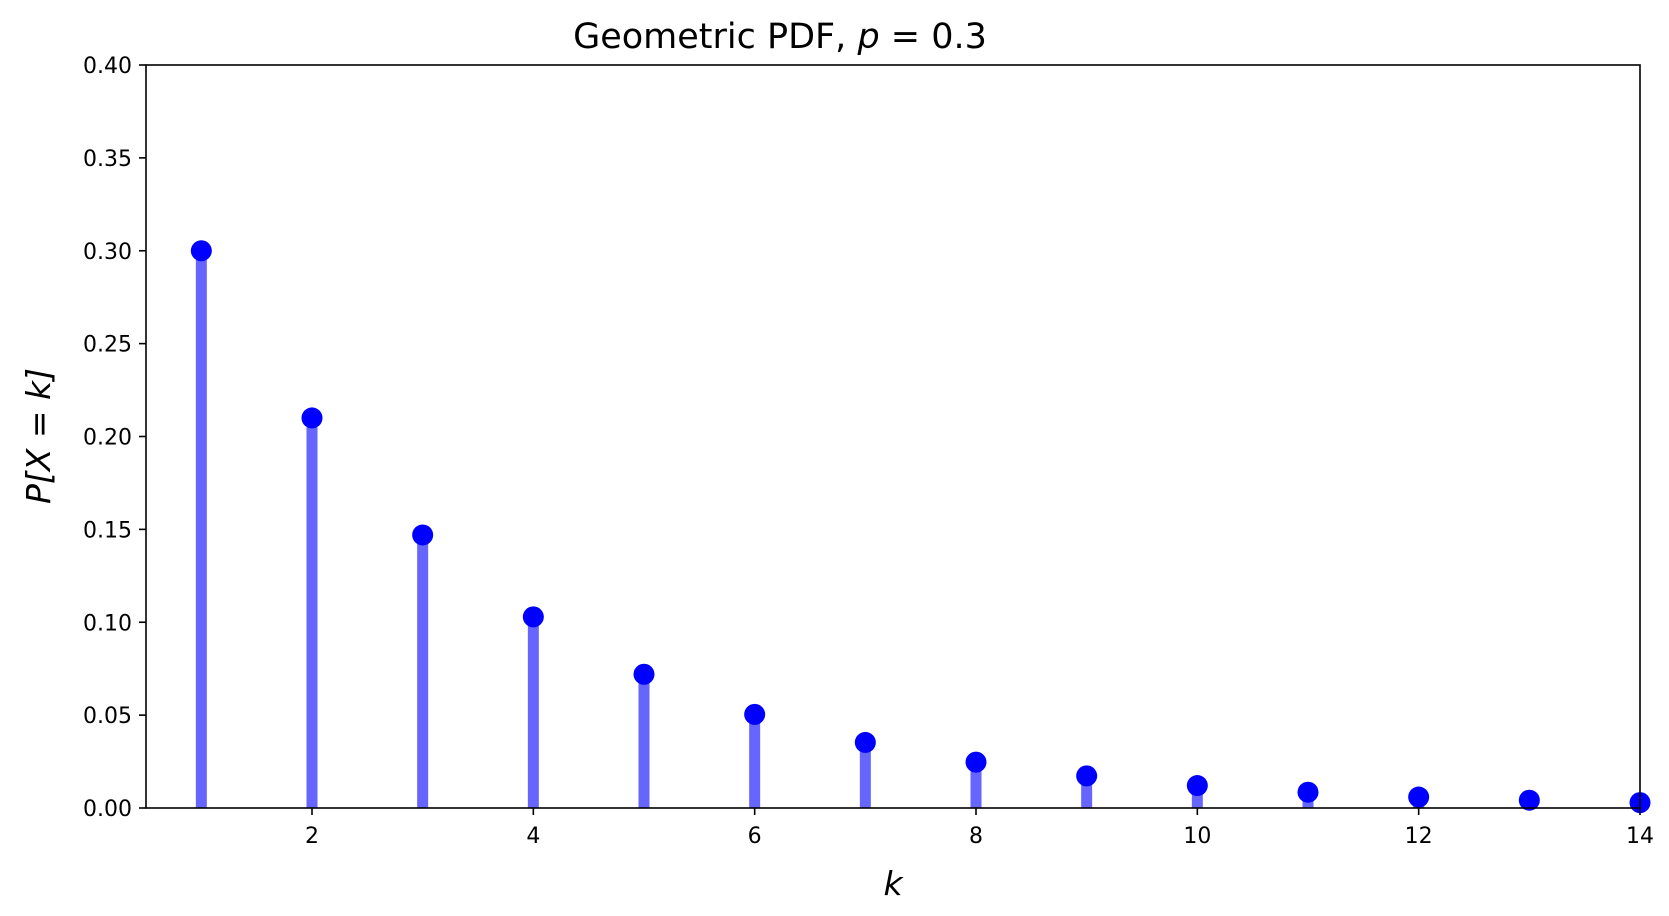 This screenshot has width=1669, height=916. Describe the element at coordinates (107, 438) in the screenshot. I see `y-tick-label: 0.20` at that location.